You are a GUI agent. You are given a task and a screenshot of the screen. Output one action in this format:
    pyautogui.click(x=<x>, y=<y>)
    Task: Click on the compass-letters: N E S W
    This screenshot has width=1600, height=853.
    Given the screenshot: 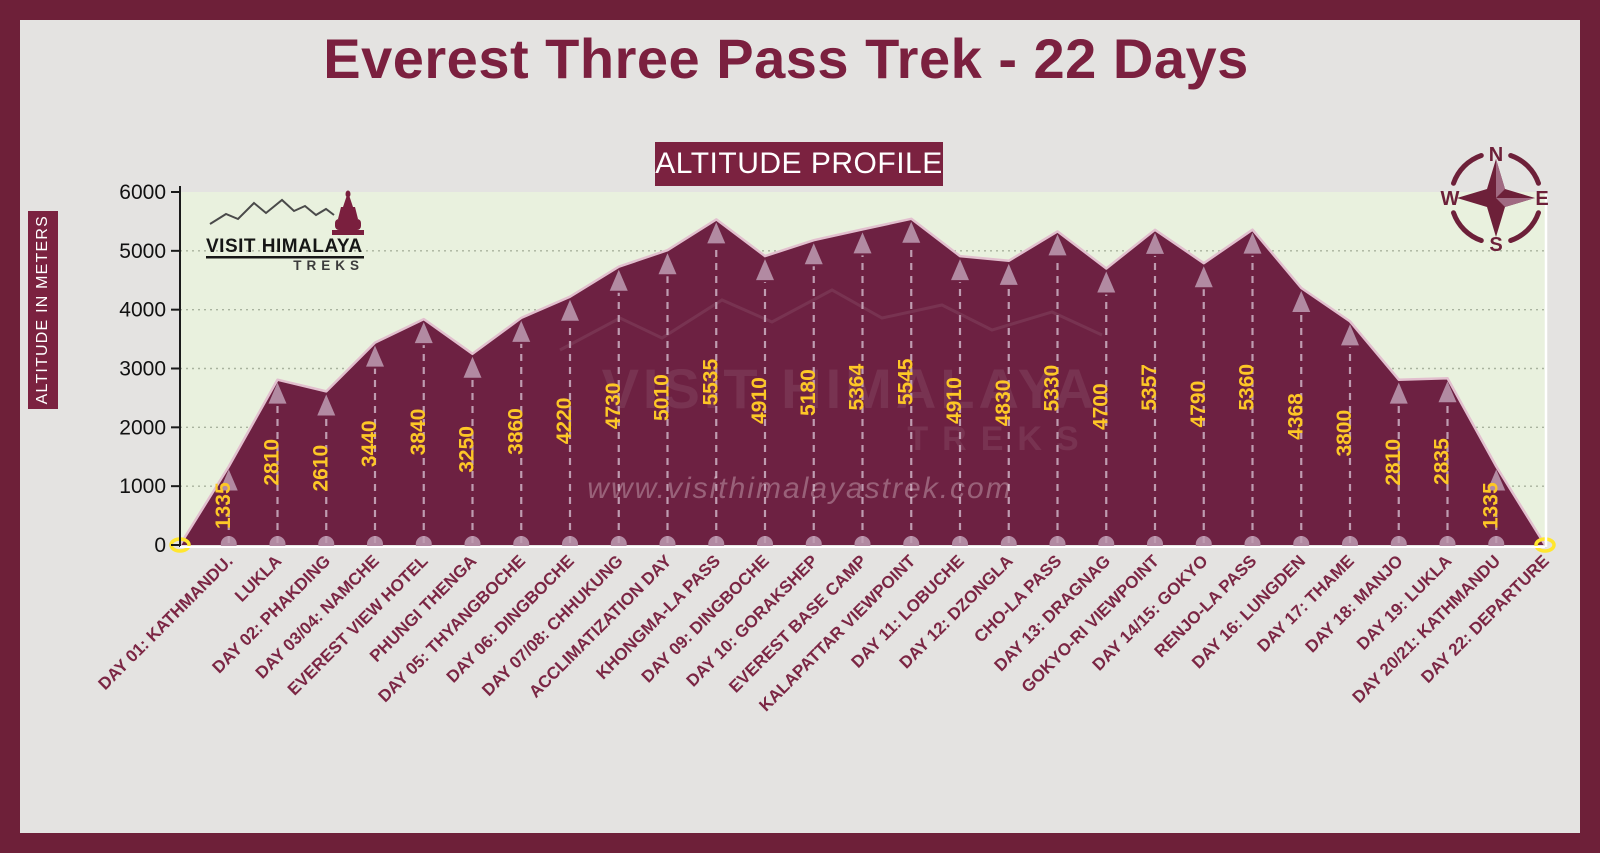 What is the action you would take?
    pyautogui.click(x=1495, y=200)
    